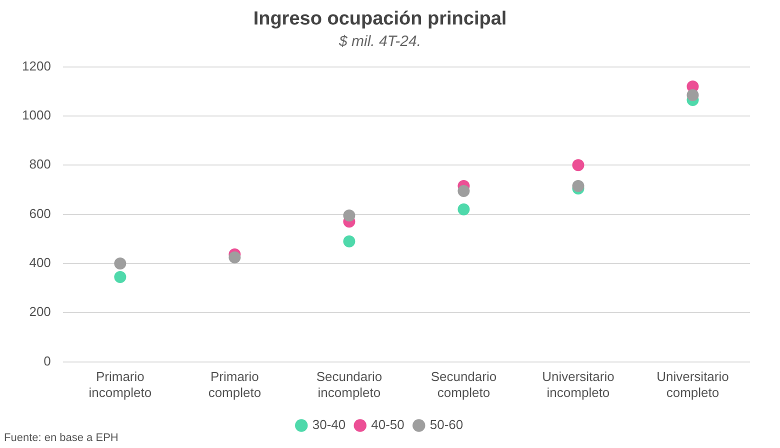  I want to click on y-tick-label: 0, so click(47, 360).